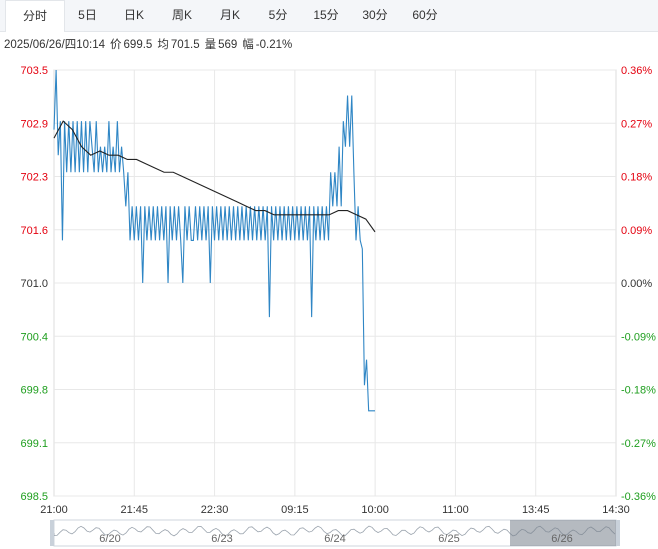 This screenshot has height=549, width=658. I want to click on tab-4: 月K, so click(229, 15).